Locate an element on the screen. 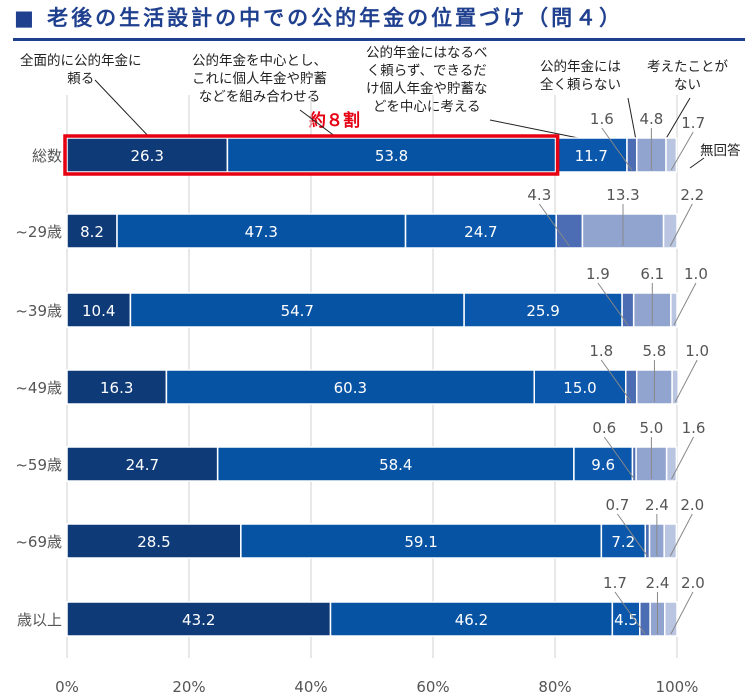  value-label-outside: 4.8 is located at coordinates (651, 119).